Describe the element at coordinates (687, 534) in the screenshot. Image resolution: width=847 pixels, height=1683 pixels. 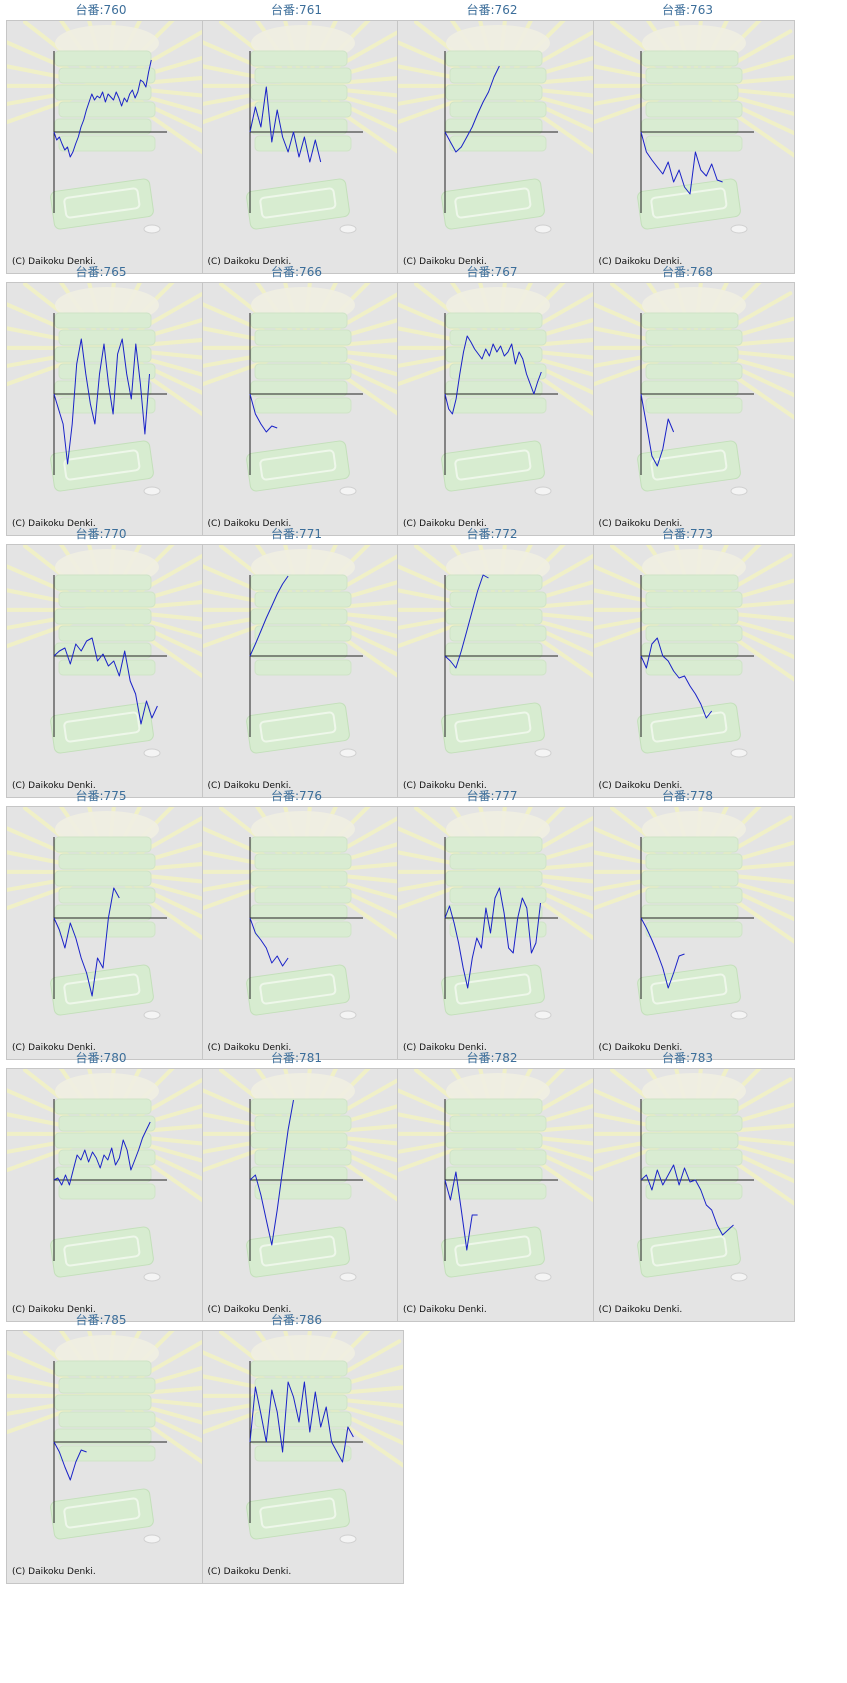
I see `chart-title: 台番:773` at that location.